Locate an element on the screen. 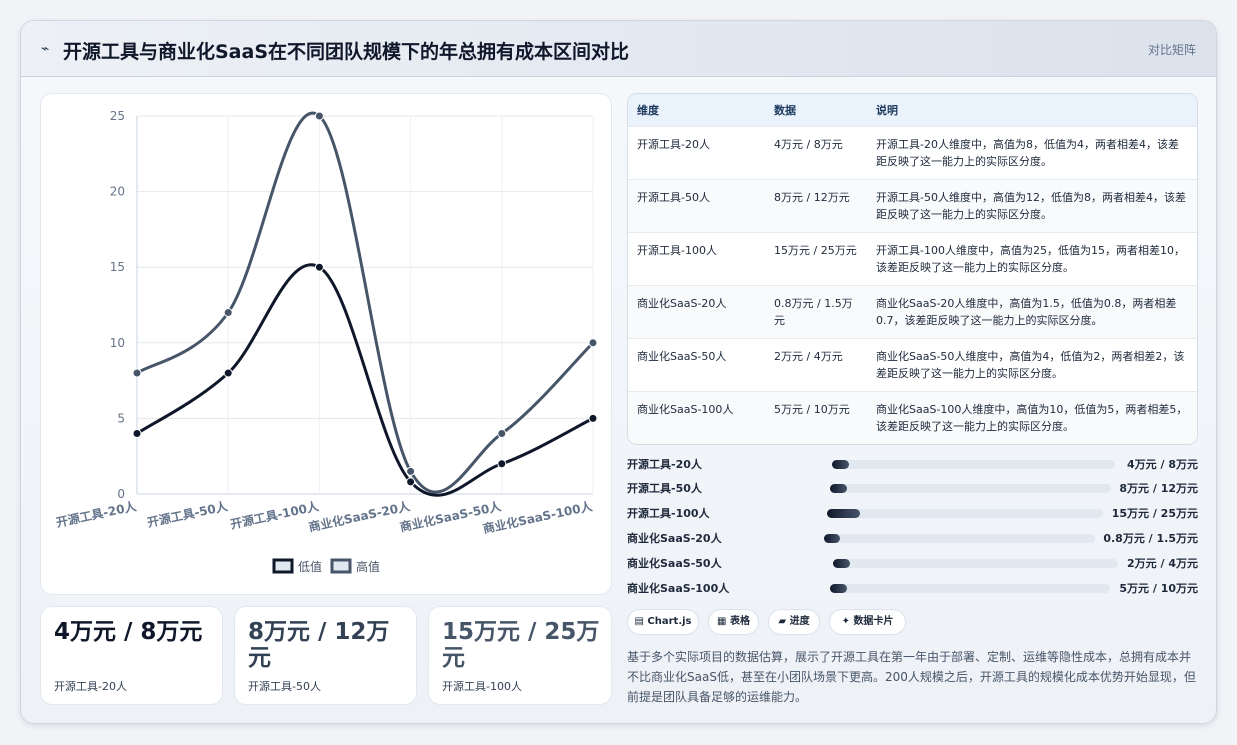  progress-row-3: 商业化SaaS-20人 0.8万元 / 1.5万元 is located at coordinates (912, 538).